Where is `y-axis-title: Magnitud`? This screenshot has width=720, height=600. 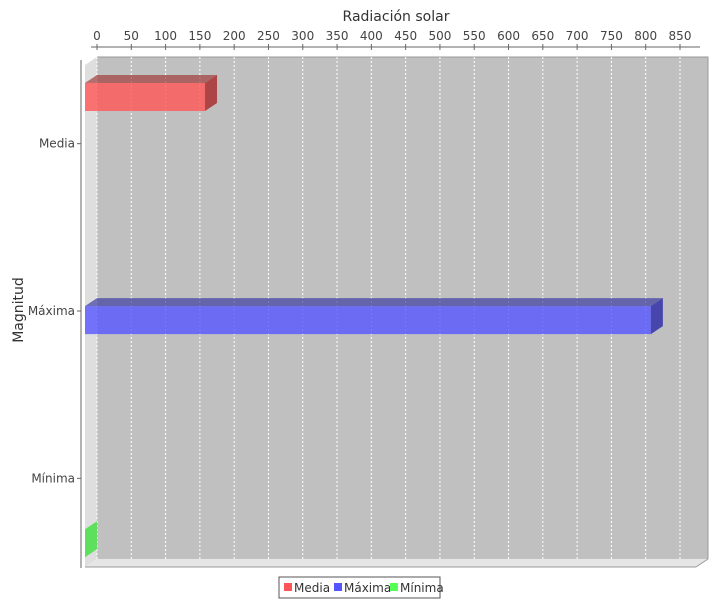
y-axis-title: Magnitud is located at coordinates (19, 310).